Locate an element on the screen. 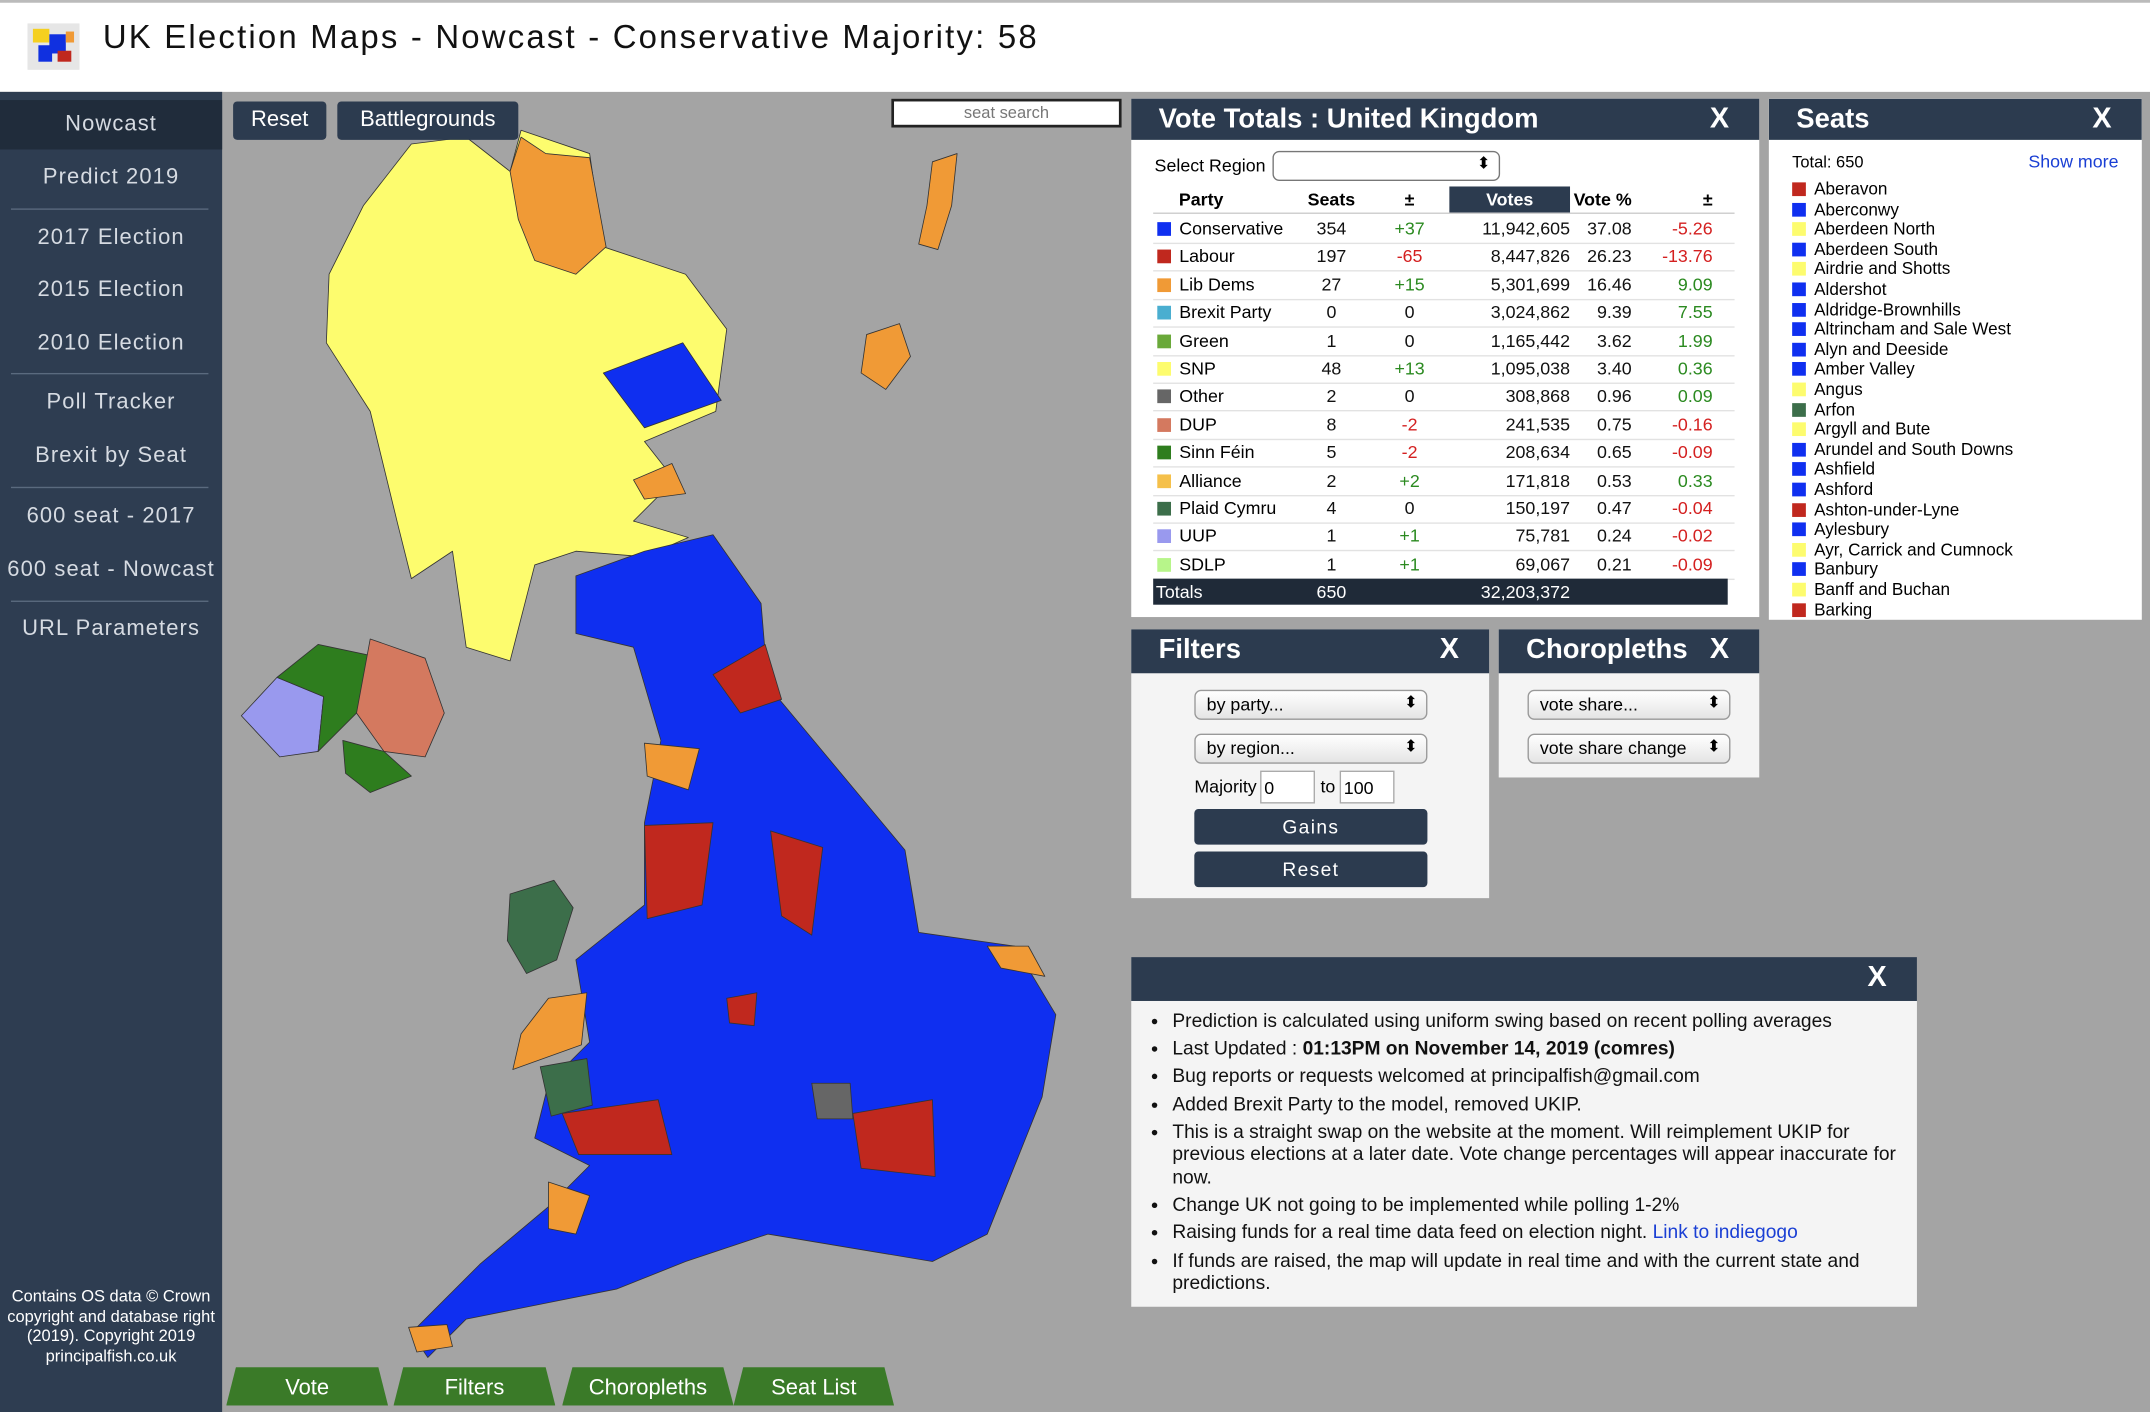  filter-button: Reset is located at coordinates (1311, 869).